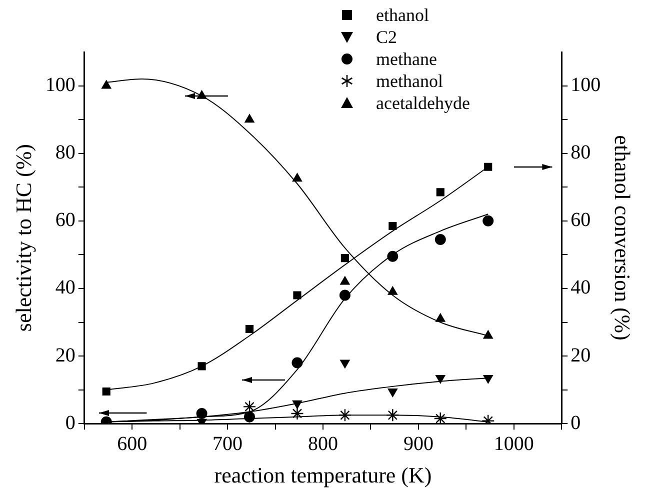  What do you see at coordinates (70, 423) in the screenshot?
I see `y-tick-label: 0` at bounding box center [70, 423].